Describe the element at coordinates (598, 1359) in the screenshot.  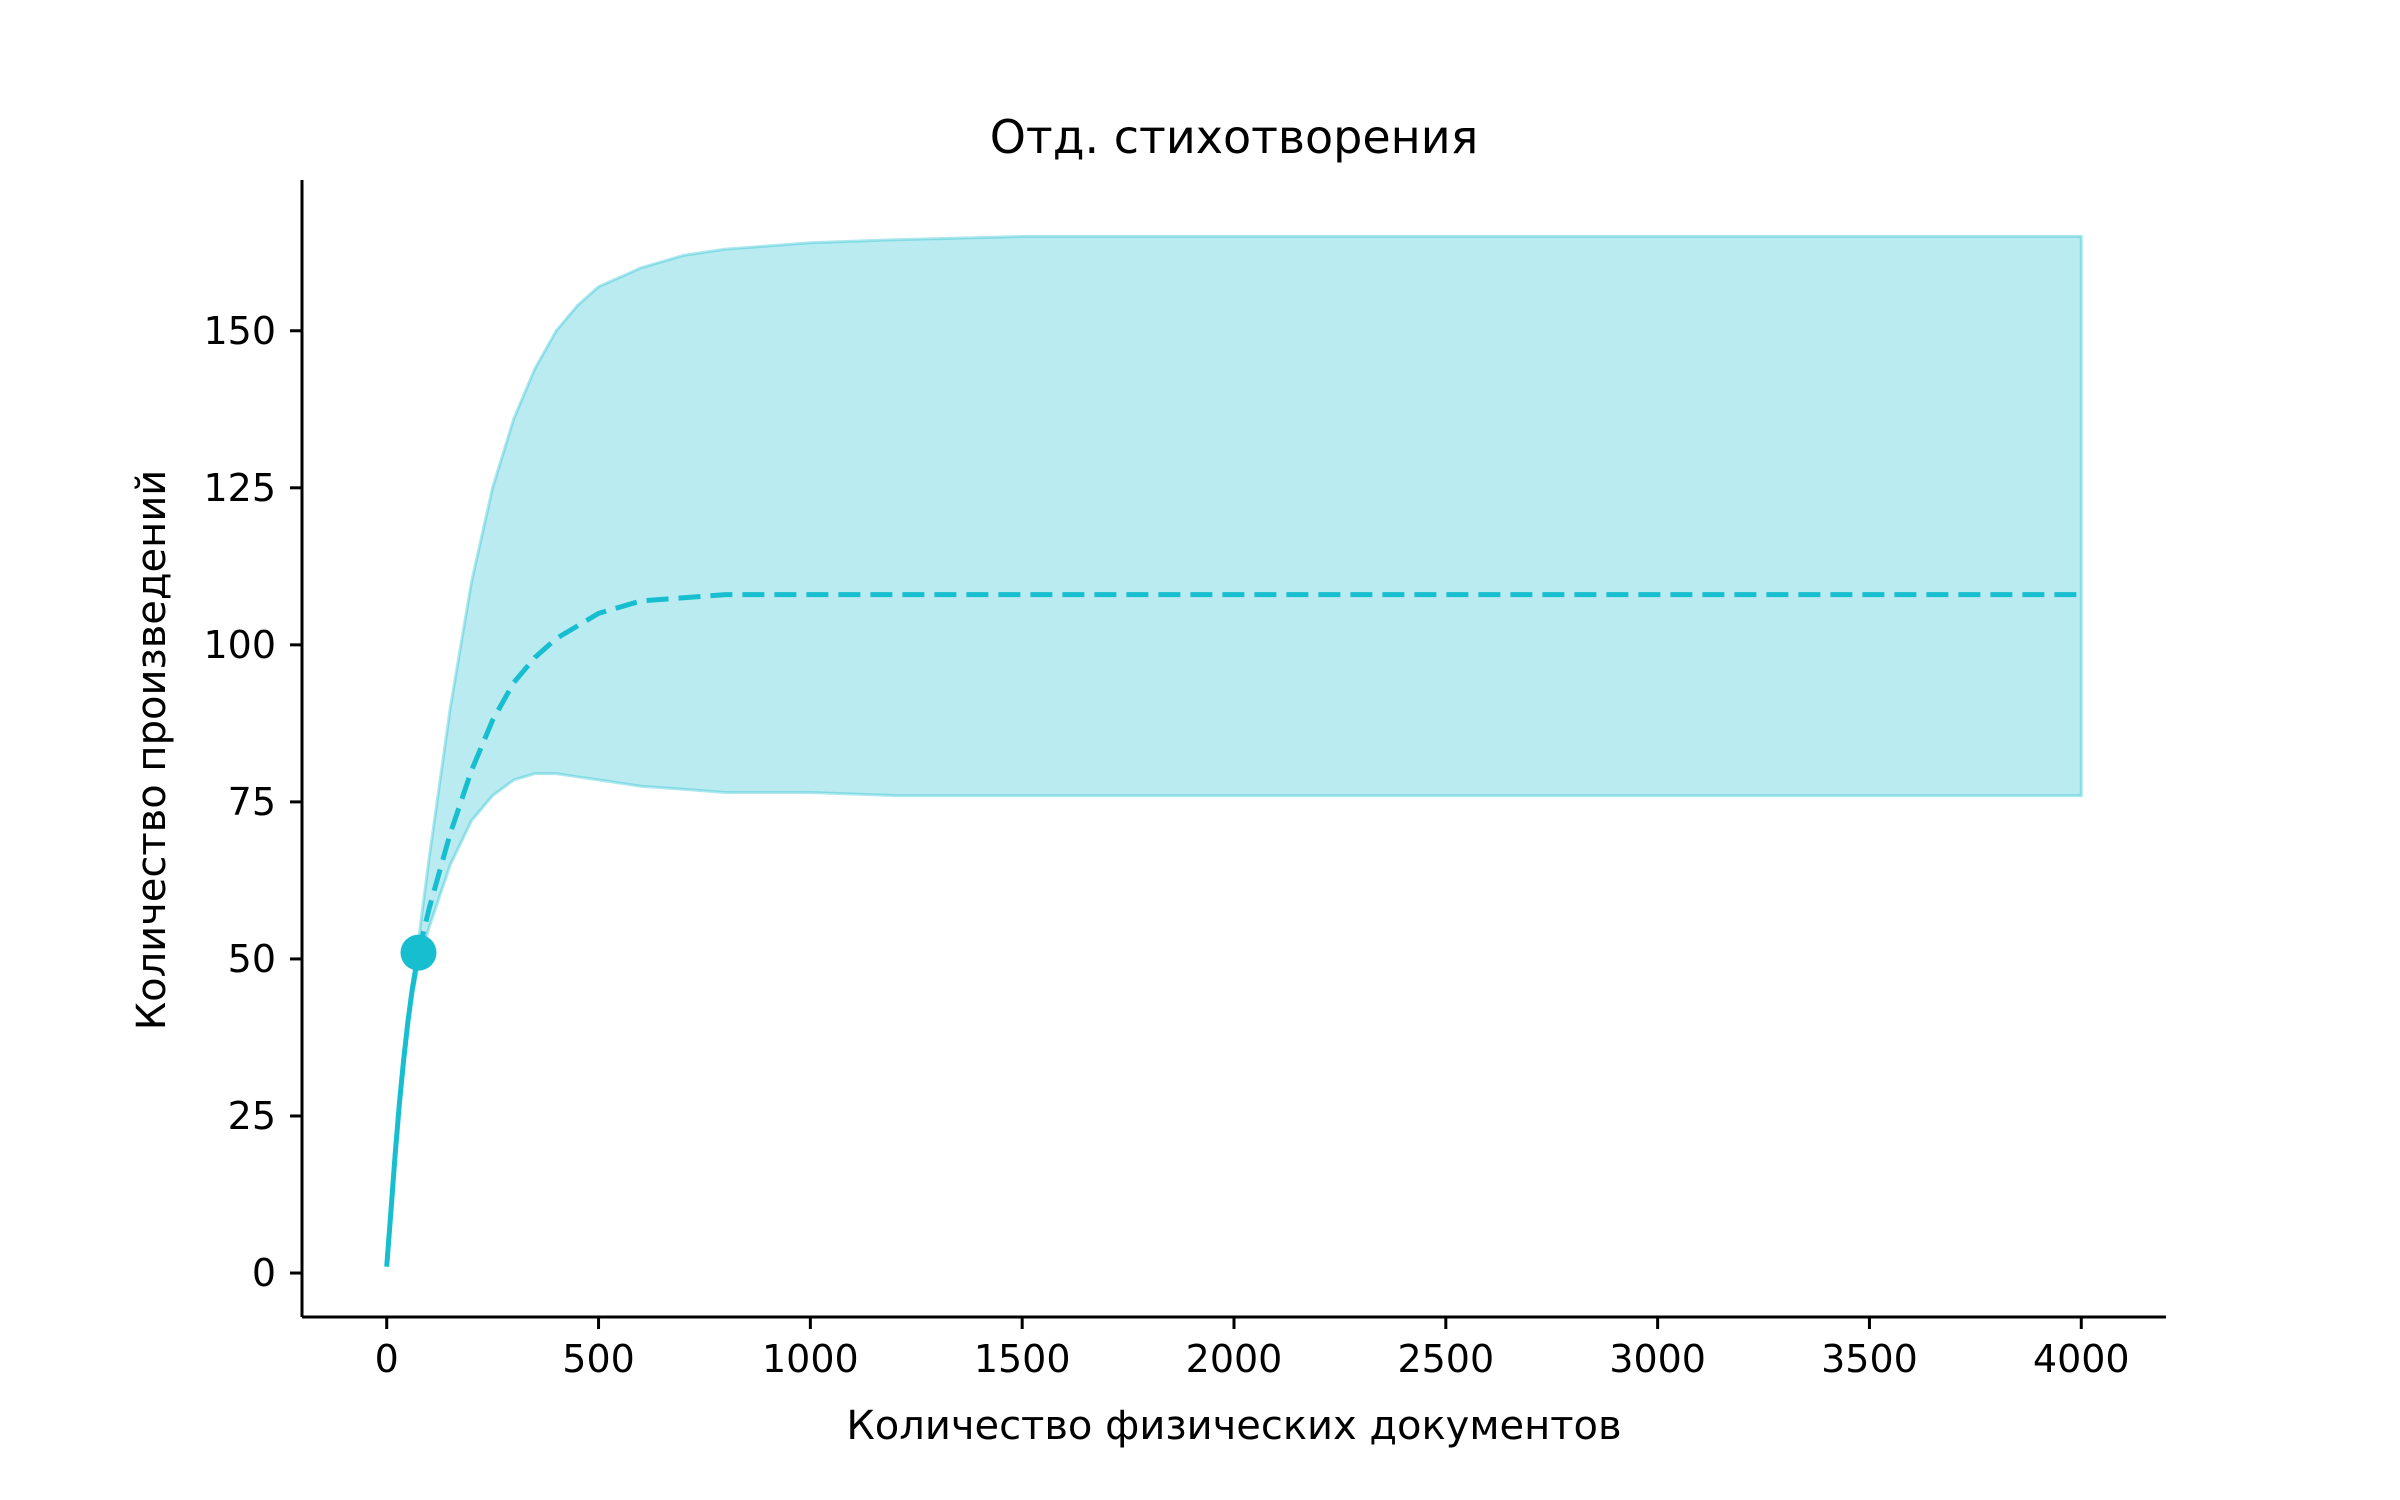
I see `x-tick-label: 500` at that location.